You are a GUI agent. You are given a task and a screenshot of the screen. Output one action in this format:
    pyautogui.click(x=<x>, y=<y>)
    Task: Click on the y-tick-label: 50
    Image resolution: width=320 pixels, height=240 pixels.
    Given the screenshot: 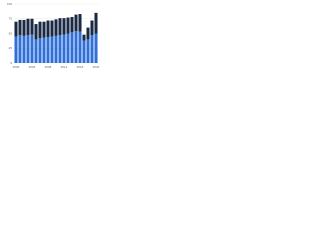 What is the action you would take?
    pyautogui.click(x=11, y=33)
    